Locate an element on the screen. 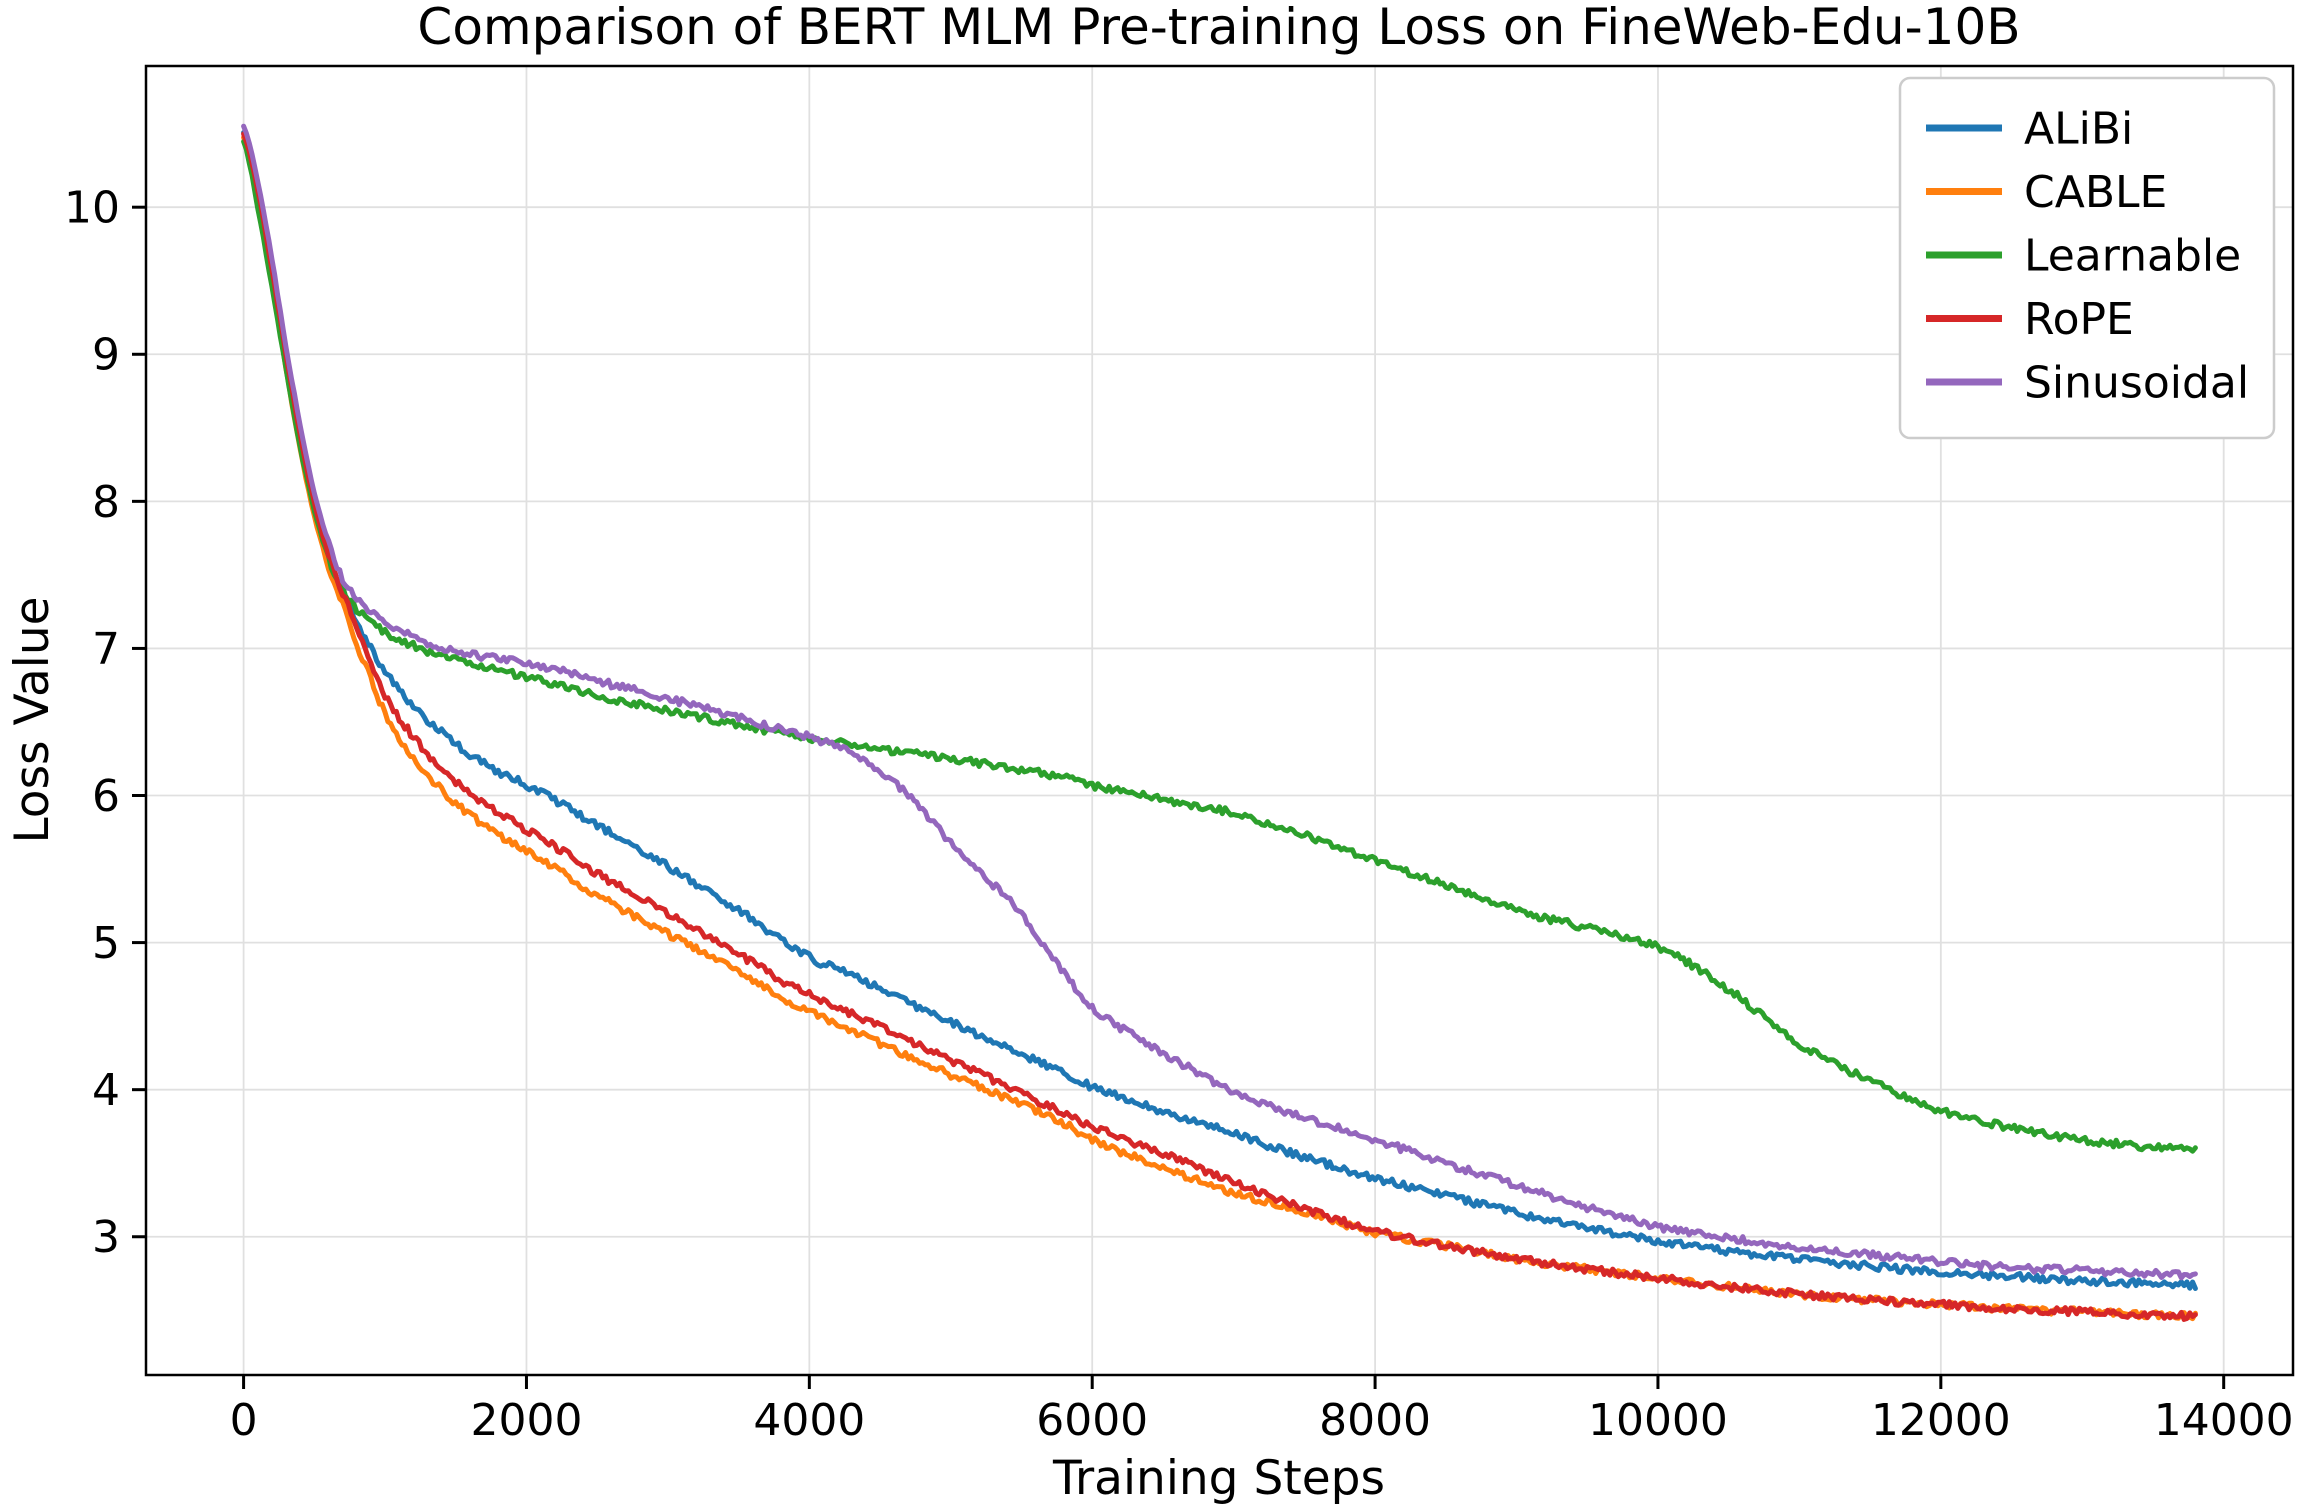 The image size is (2304, 1510). y-tick-label: 5 is located at coordinates (106, 943).